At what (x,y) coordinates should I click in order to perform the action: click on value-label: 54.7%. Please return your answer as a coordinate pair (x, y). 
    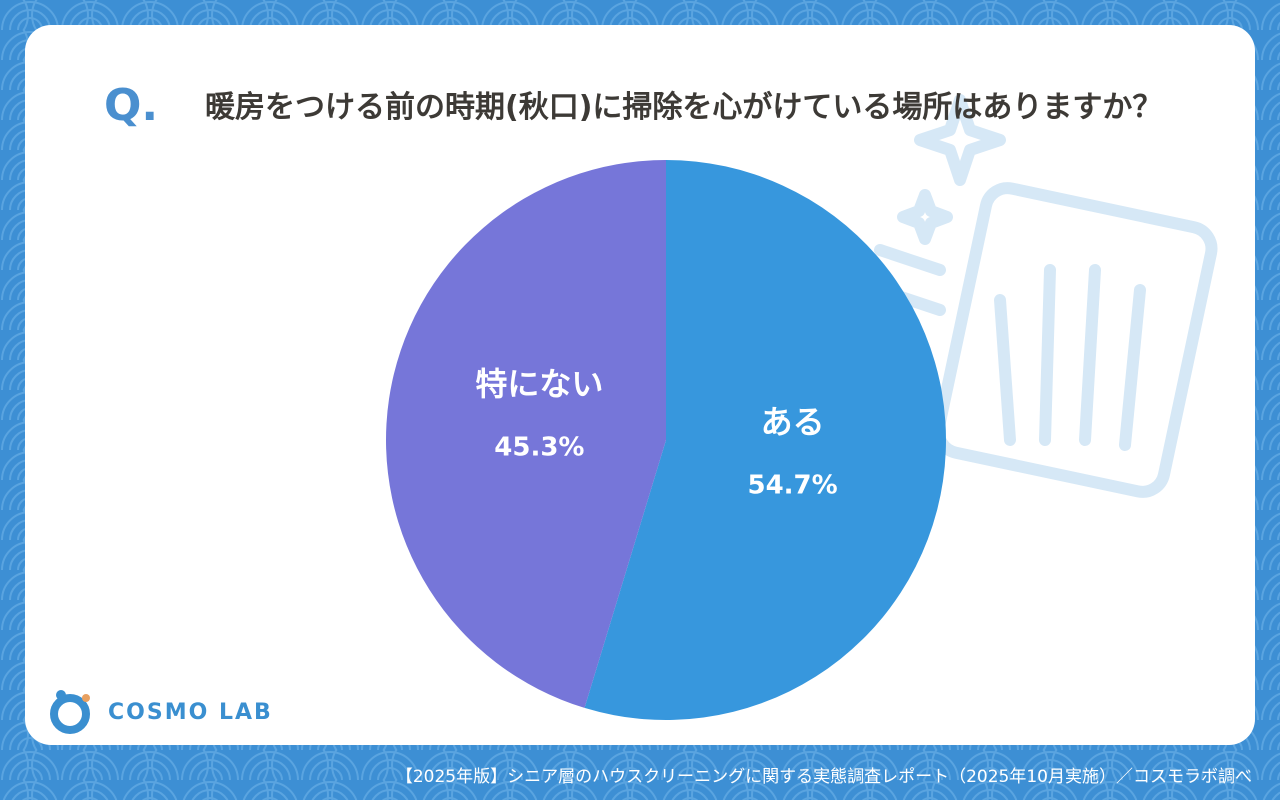
    Looking at the image, I should click on (793, 485).